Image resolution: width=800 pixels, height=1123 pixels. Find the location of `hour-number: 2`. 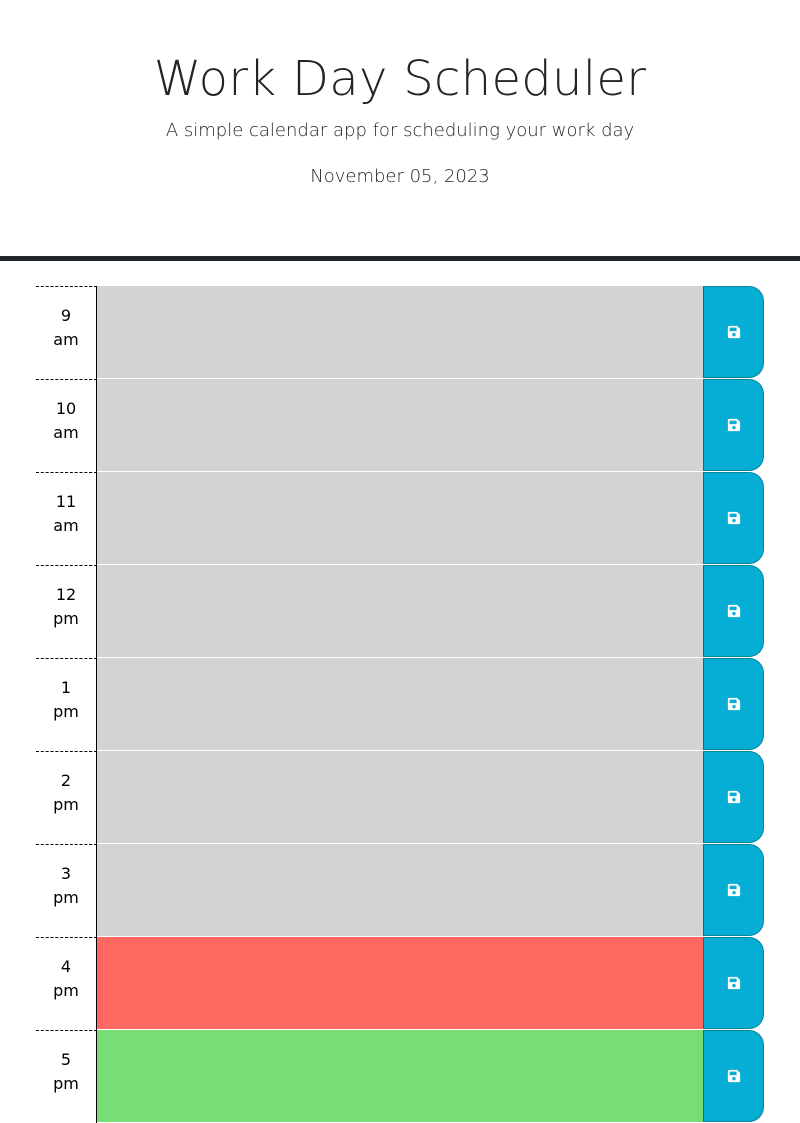

hour-number: 2 is located at coordinates (66, 780).